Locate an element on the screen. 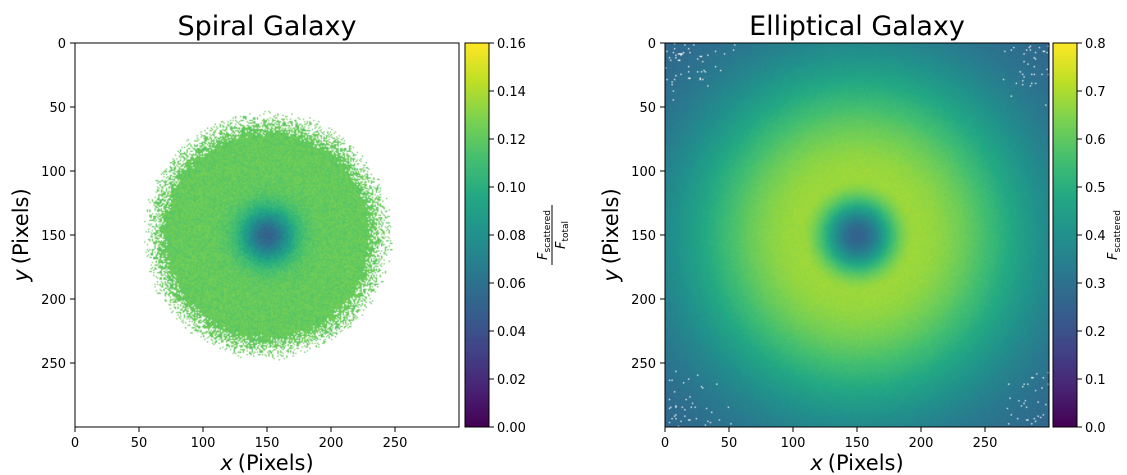 The height and width of the screenshot is (475, 1127). colorbar-tick-label: 0.12 is located at coordinates (511, 140).